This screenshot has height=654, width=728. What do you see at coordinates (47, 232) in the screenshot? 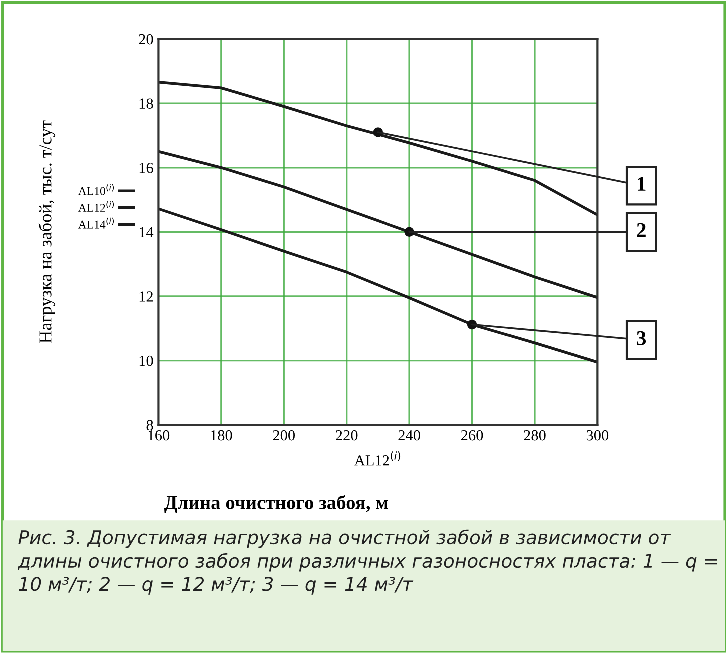
I see `y-axis-title: Нагрузка на забой, тыс. т/сут` at bounding box center [47, 232].